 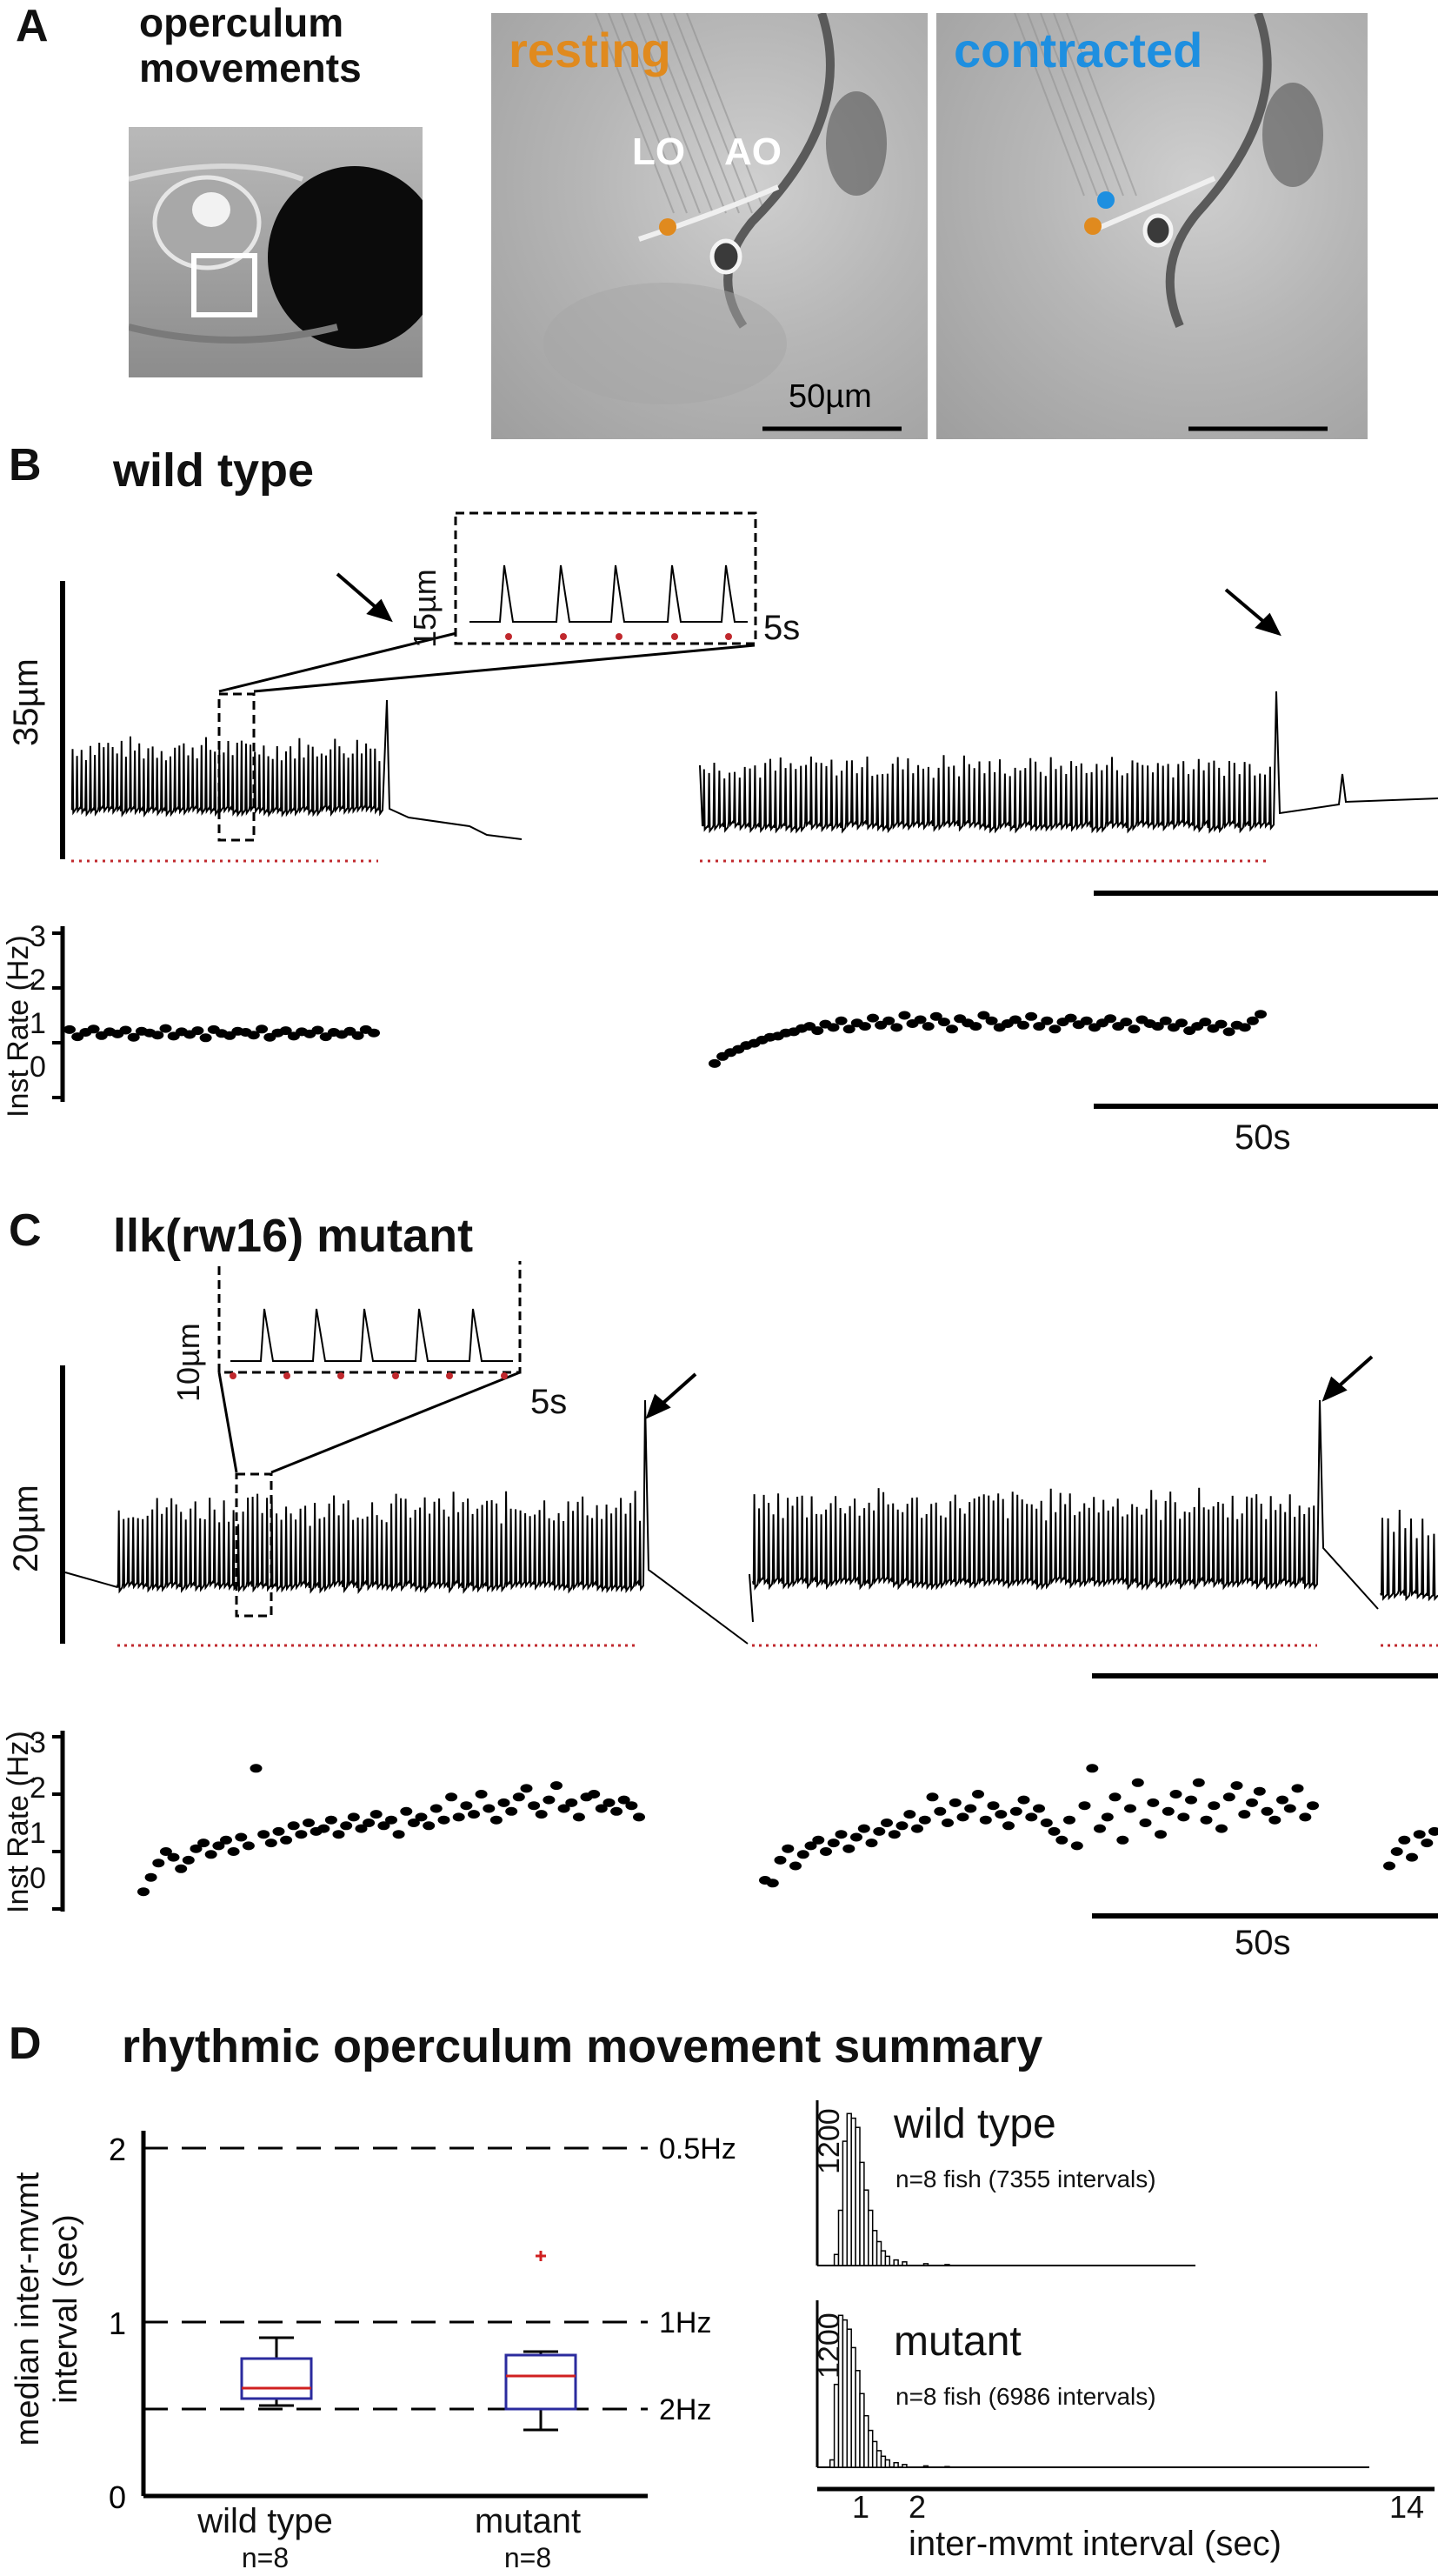 What do you see at coordinates (1093, 226) in the screenshot?
I see `resting-reference-marker` at bounding box center [1093, 226].